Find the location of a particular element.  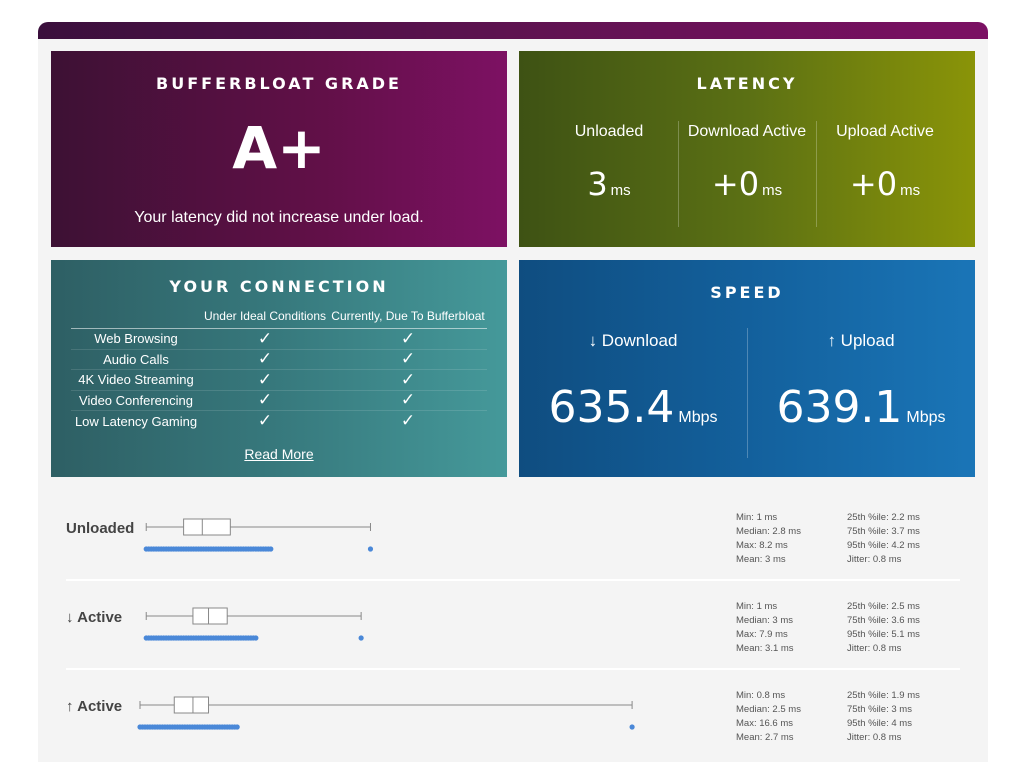

speed-download-value: 635.4 is located at coordinates (611, 407).